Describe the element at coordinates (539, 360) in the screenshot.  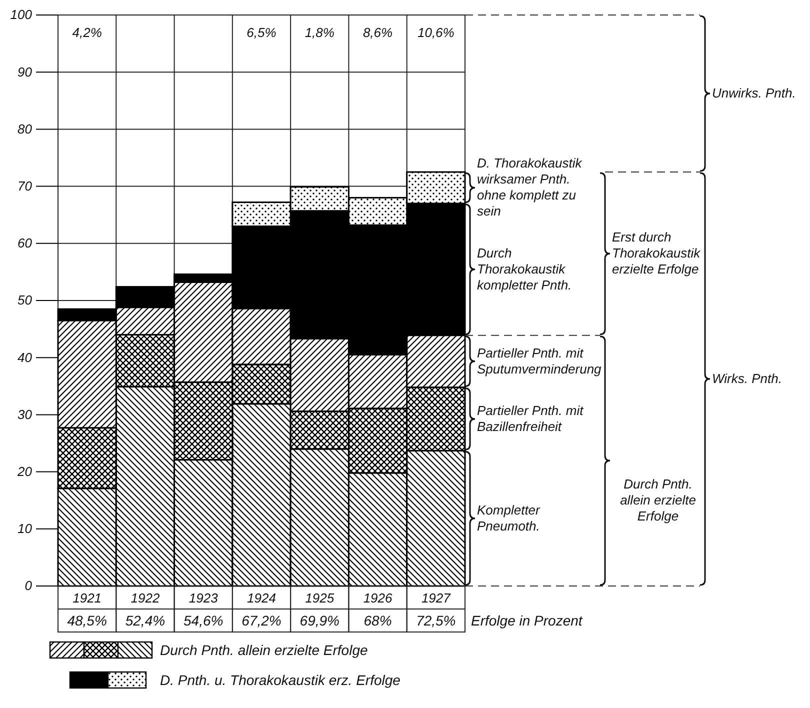
I see `series-label: Partieller Pnth. mit Sputumverminderung` at that location.